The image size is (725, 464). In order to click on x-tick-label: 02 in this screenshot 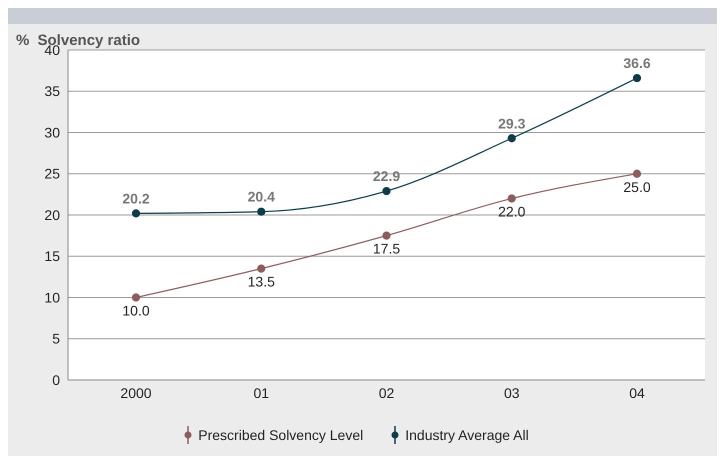, I will do `click(386, 392)`.